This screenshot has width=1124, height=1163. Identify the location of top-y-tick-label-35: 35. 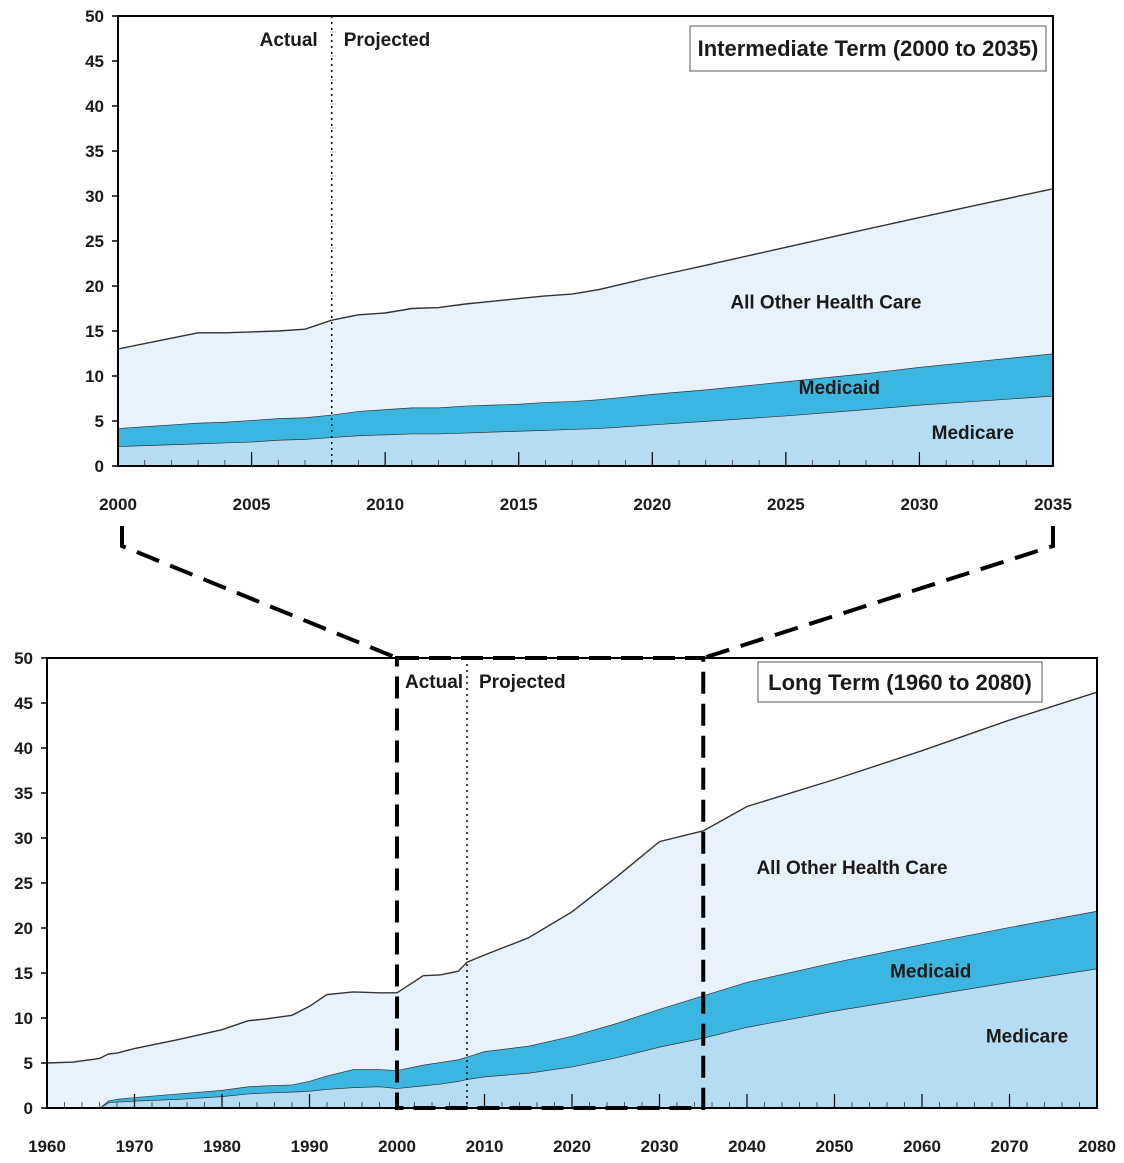
(94, 151).